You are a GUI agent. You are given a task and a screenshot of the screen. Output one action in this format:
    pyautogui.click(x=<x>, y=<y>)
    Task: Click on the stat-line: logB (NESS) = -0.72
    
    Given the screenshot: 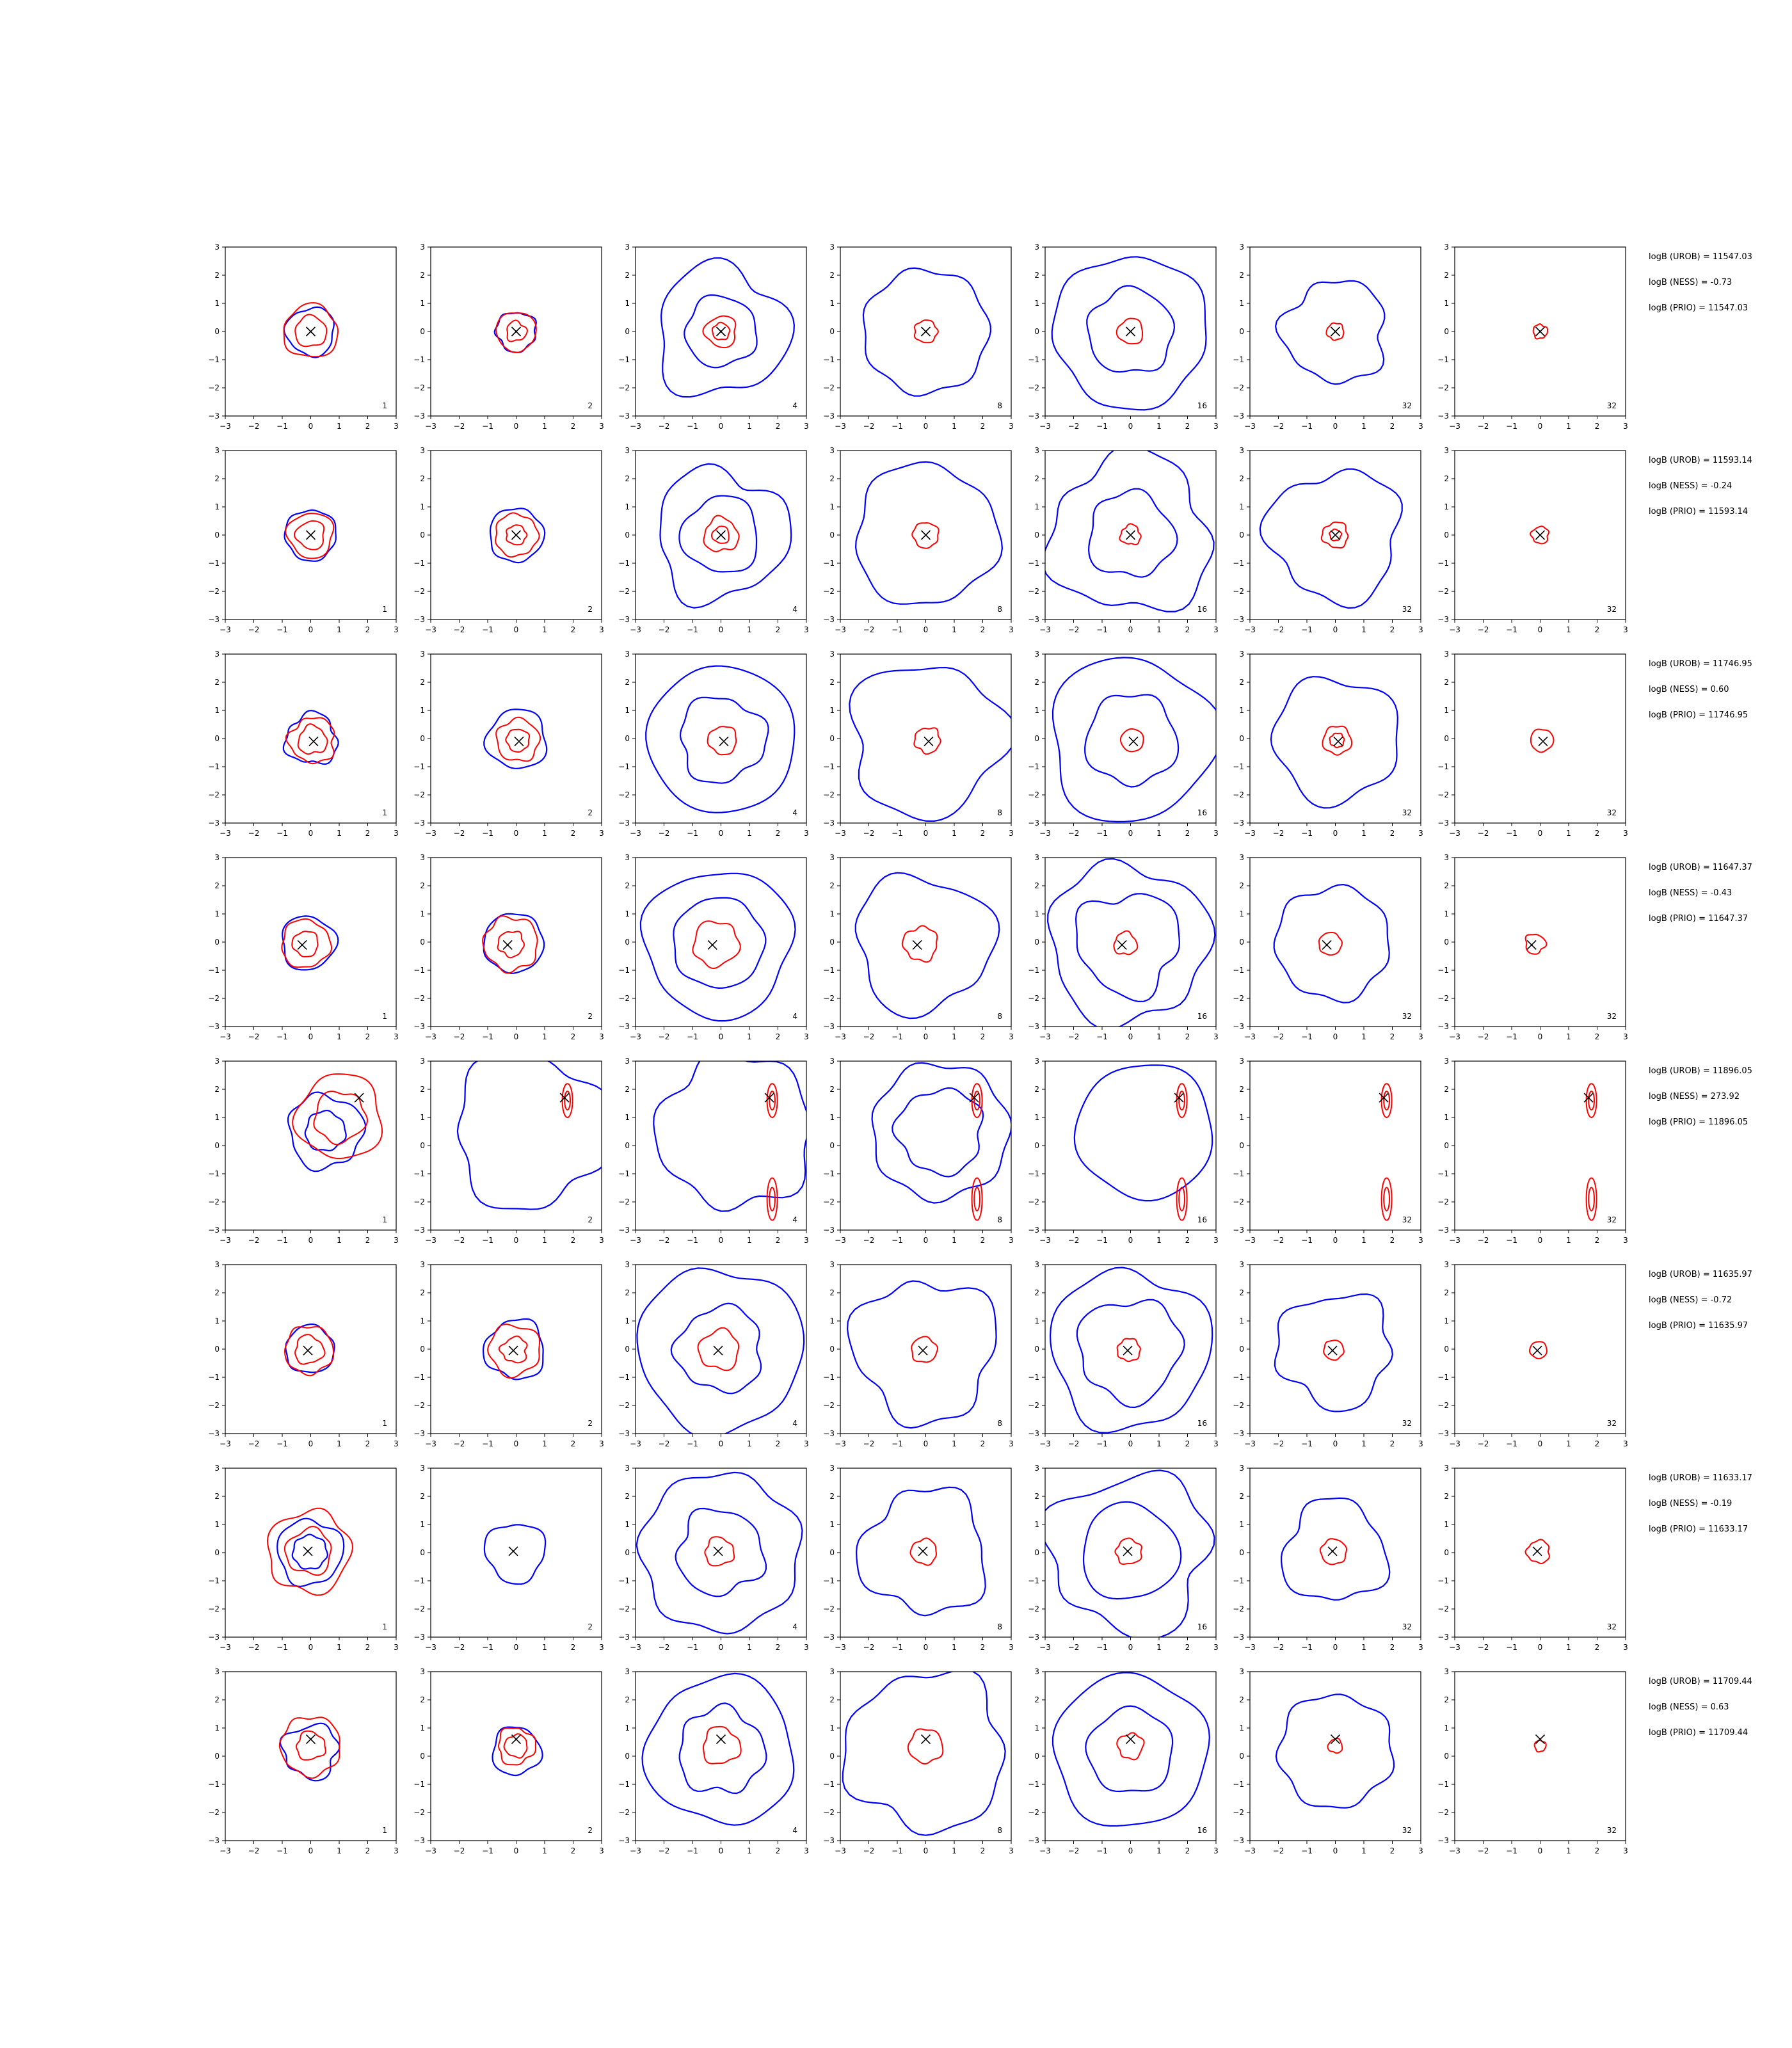 What is the action you would take?
    pyautogui.click(x=1690, y=1300)
    